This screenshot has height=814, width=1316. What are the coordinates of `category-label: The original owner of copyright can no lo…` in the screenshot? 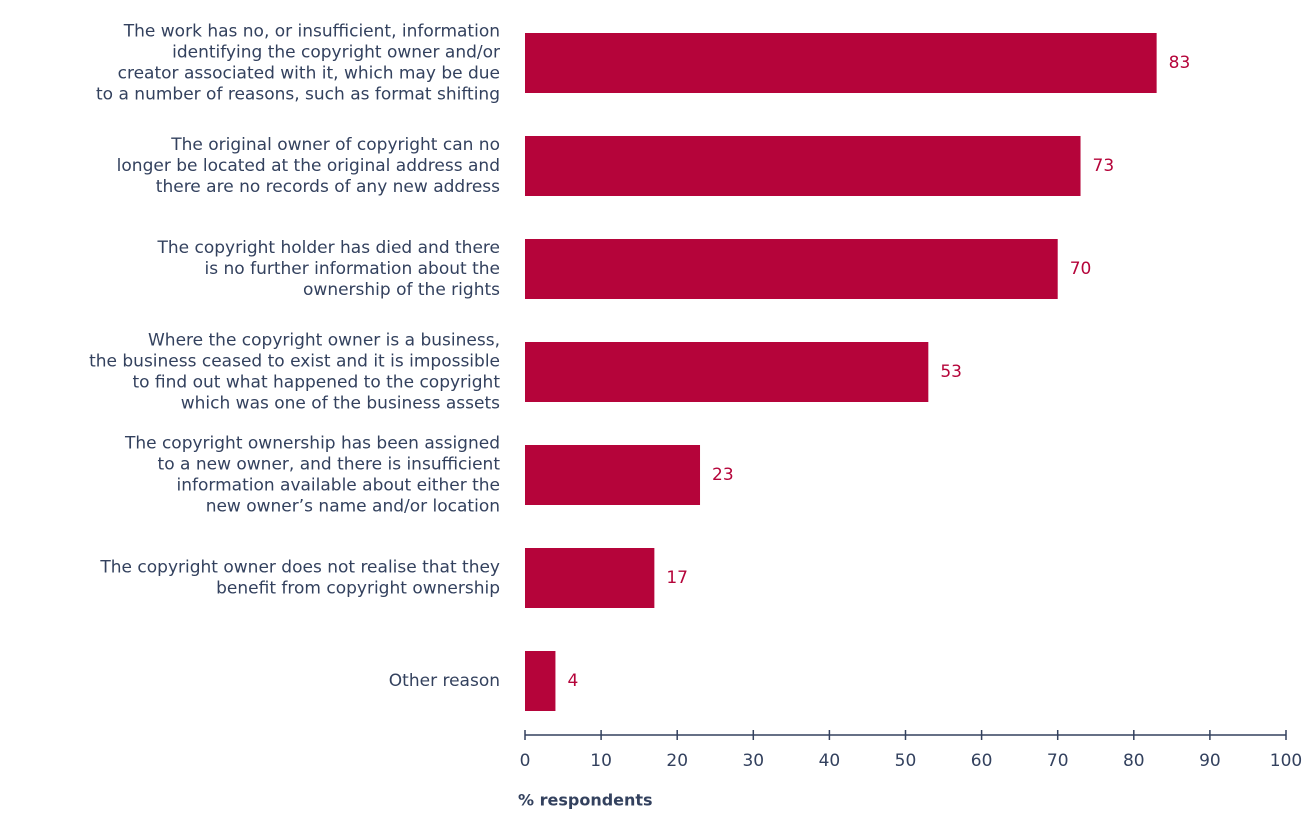 It's located at (308, 166).